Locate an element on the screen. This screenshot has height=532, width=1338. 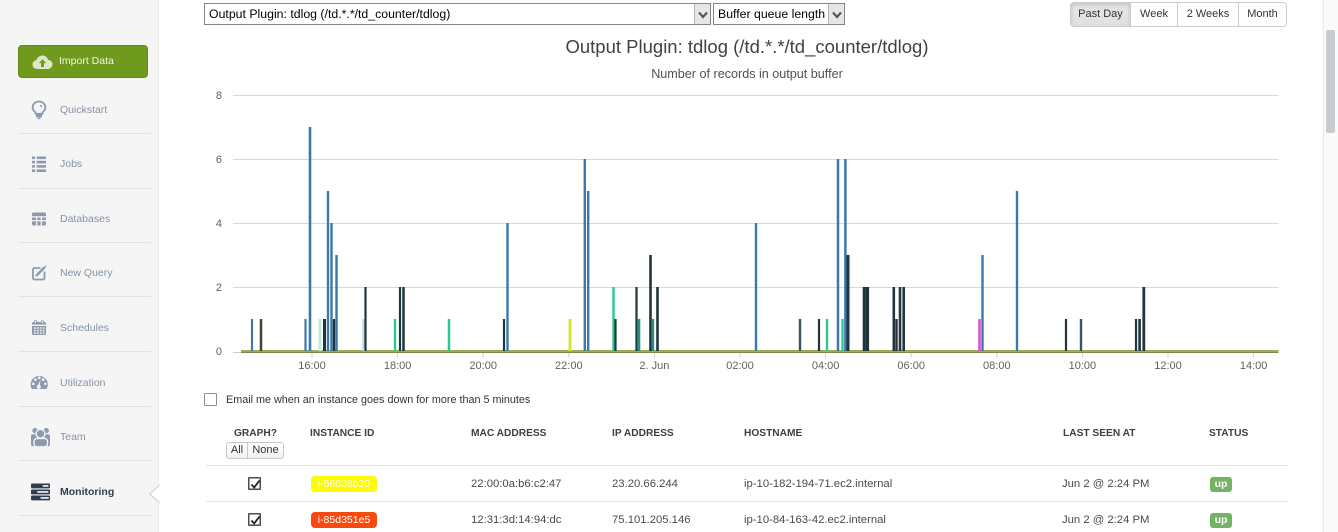
svg-text: 06:00 is located at coordinates (911, 366).